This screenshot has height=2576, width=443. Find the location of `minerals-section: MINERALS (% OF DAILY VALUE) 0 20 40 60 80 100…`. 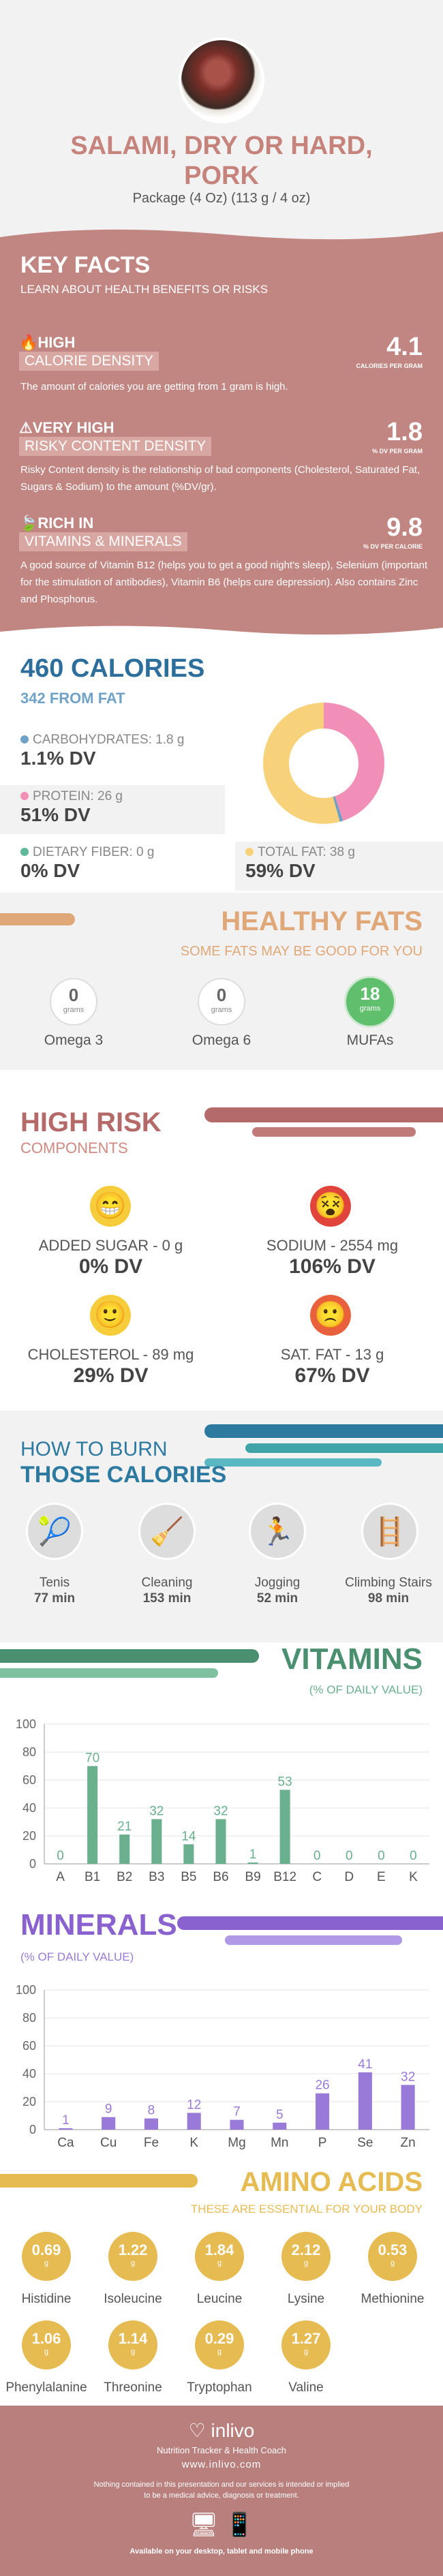

minerals-section: MINERALS (% OF DAILY VALUE) 0 20 40 60 80 100… is located at coordinates (221, 2038).